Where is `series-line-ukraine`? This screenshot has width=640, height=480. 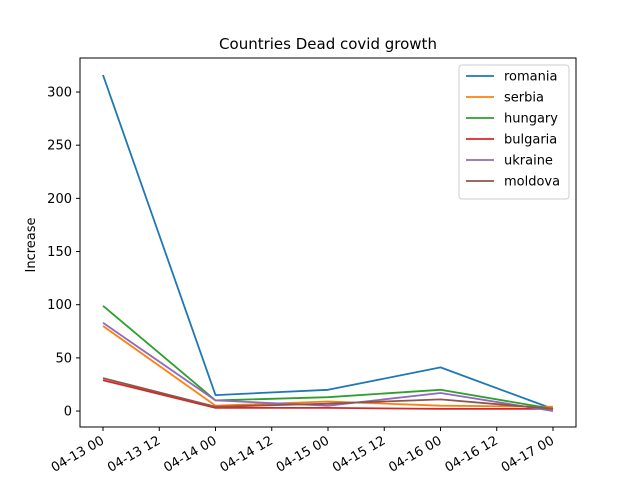 series-line-ukraine is located at coordinates (328, 367).